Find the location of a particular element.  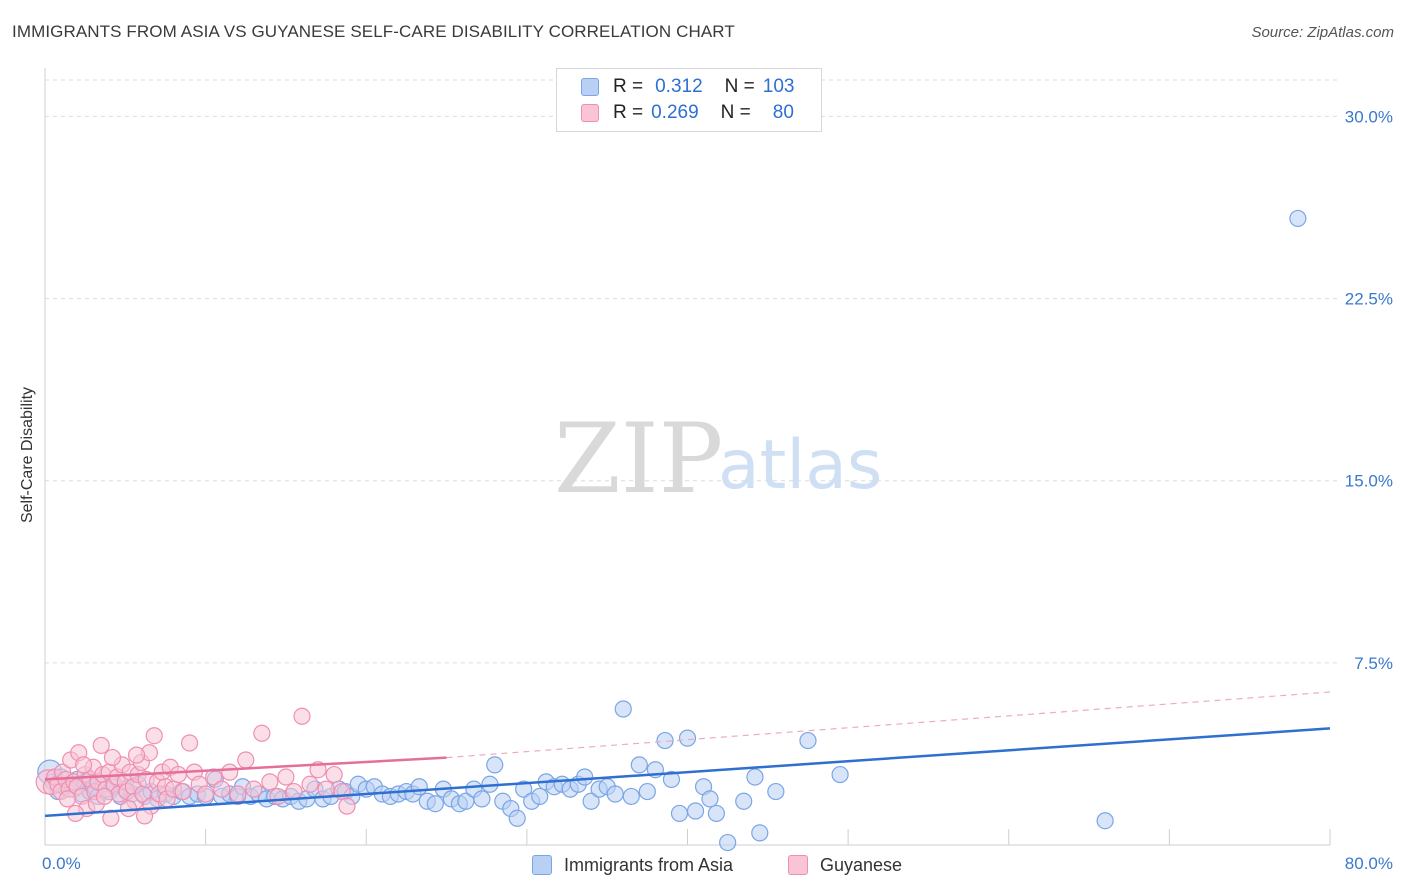

watermark: ZIP atlas is located at coordinates (718, 459).